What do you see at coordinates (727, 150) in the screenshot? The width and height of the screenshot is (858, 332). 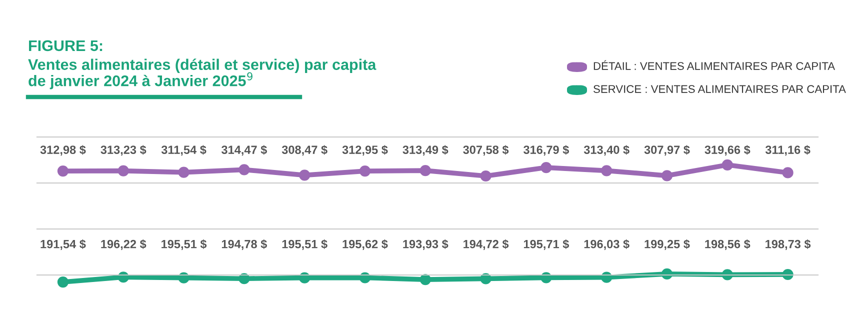 I see `data-label: 319,66 $` at bounding box center [727, 150].